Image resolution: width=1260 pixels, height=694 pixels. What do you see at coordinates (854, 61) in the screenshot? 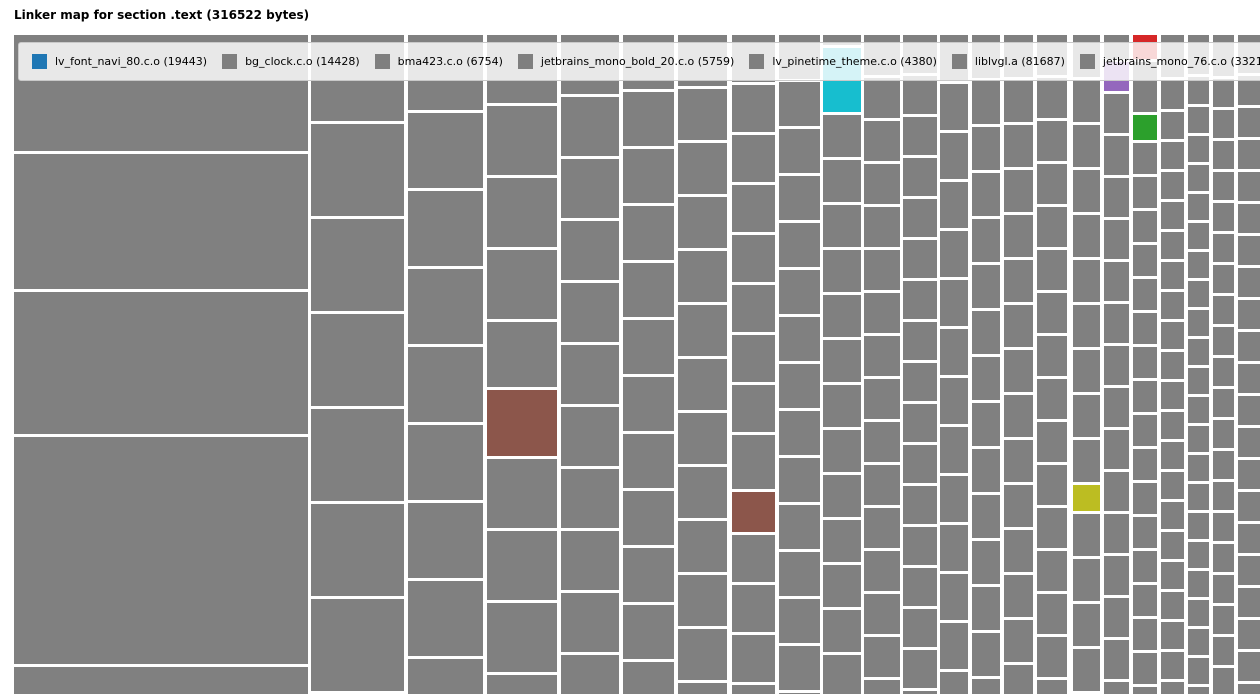
I see `legend-label: lv_pinetime_theme.c.o (4380)` at bounding box center [854, 61].